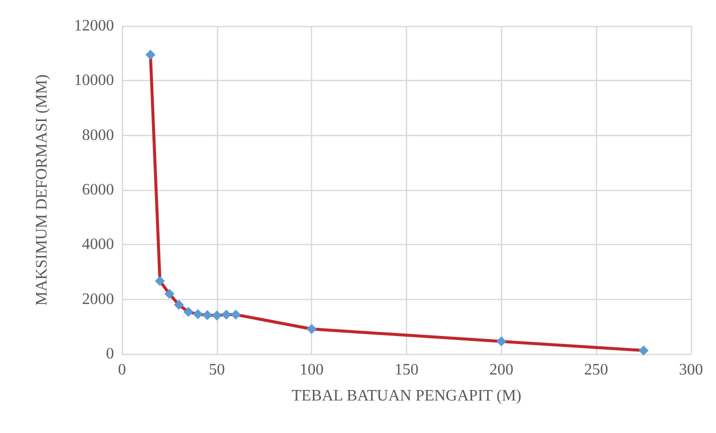 This screenshot has width=716, height=433. What do you see at coordinates (407, 396) in the screenshot?
I see `x-axis-title: TEBAL BATUAN PENGAPIT (M)` at bounding box center [407, 396].